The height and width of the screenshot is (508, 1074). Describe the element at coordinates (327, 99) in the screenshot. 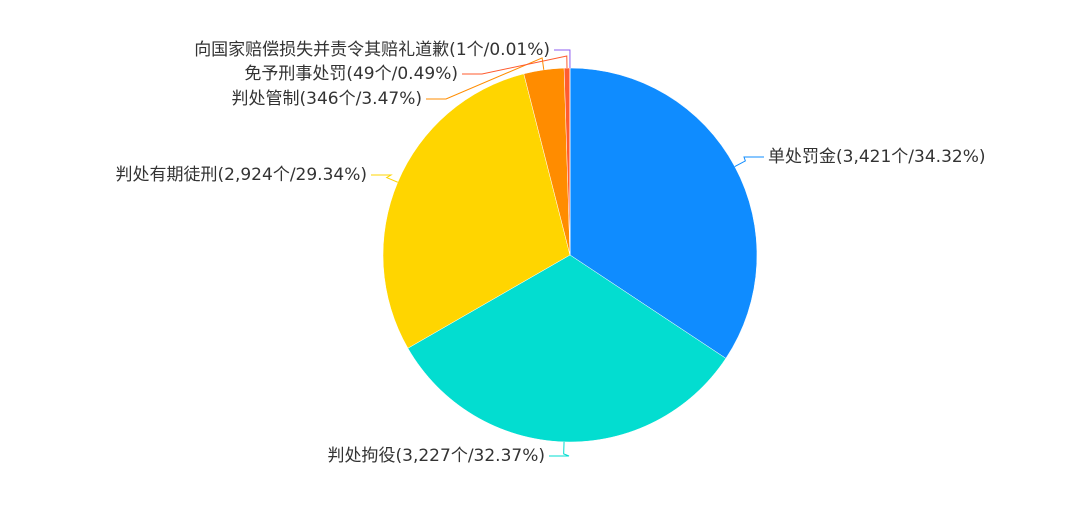

I see `slice-label: 判处管制(346个/3.47%)` at that location.